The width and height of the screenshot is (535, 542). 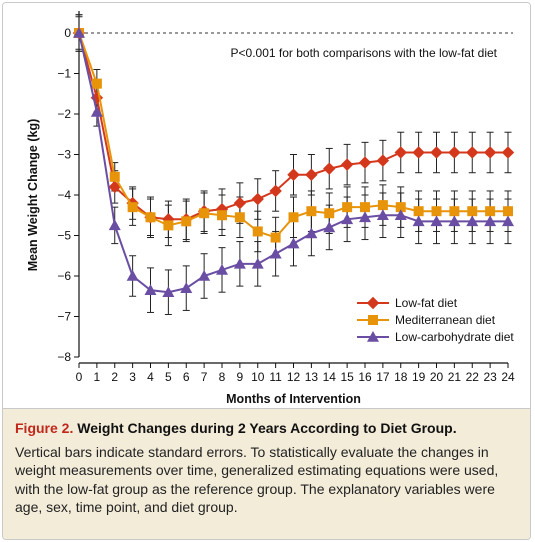 I want to click on legend-label: Low-fat diet, so click(x=426, y=303).